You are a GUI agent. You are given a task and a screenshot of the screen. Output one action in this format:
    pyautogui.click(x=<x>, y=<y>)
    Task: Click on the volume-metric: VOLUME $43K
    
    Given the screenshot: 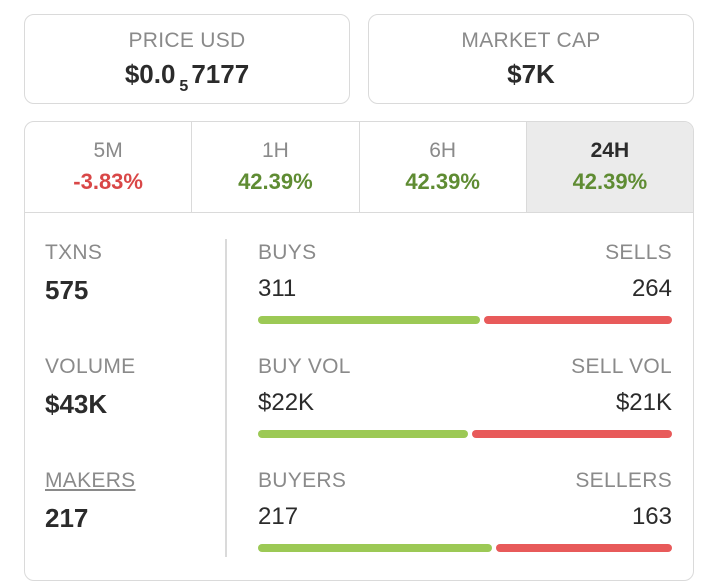 What is the action you would take?
    pyautogui.click(x=135, y=412)
    